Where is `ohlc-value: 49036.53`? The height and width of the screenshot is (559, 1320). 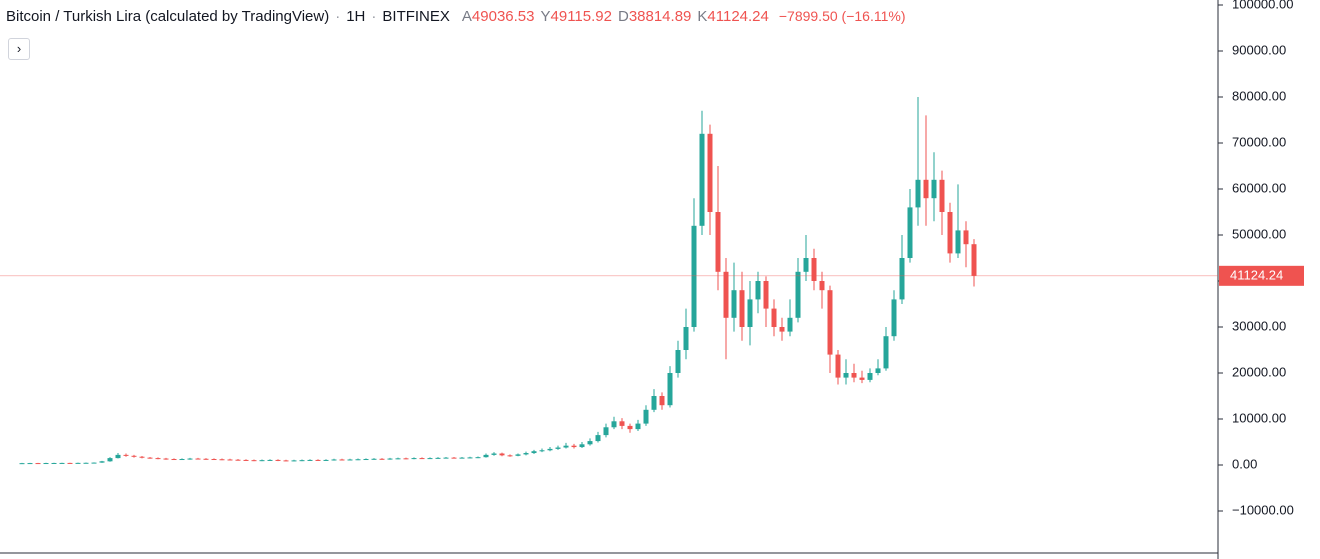
ohlc-value: 49036.53 is located at coordinates (503, 16).